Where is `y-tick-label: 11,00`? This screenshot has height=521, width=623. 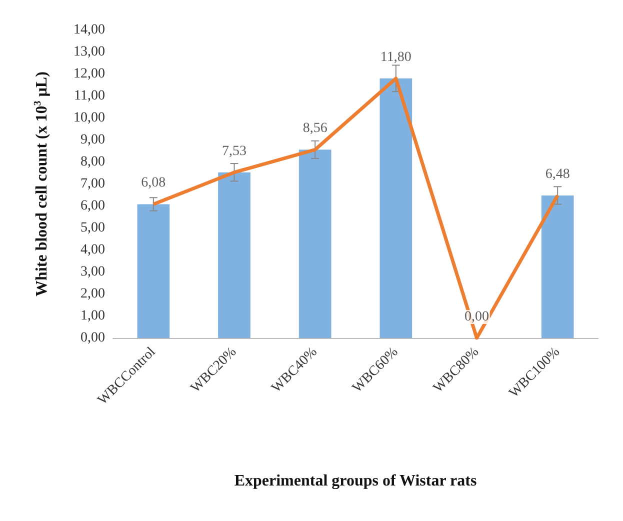
y-tick-label: 11,00 is located at coordinates (89, 96).